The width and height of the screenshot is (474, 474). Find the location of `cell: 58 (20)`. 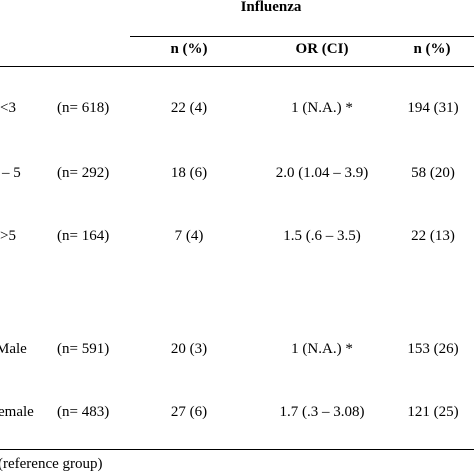

cell: 58 (20) is located at coordinates (433, 173).